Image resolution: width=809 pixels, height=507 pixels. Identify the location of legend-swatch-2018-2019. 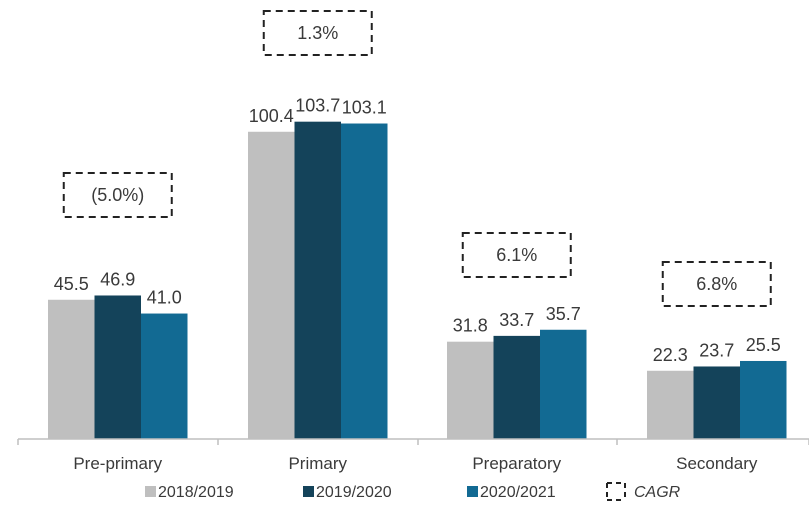
(150, 491).